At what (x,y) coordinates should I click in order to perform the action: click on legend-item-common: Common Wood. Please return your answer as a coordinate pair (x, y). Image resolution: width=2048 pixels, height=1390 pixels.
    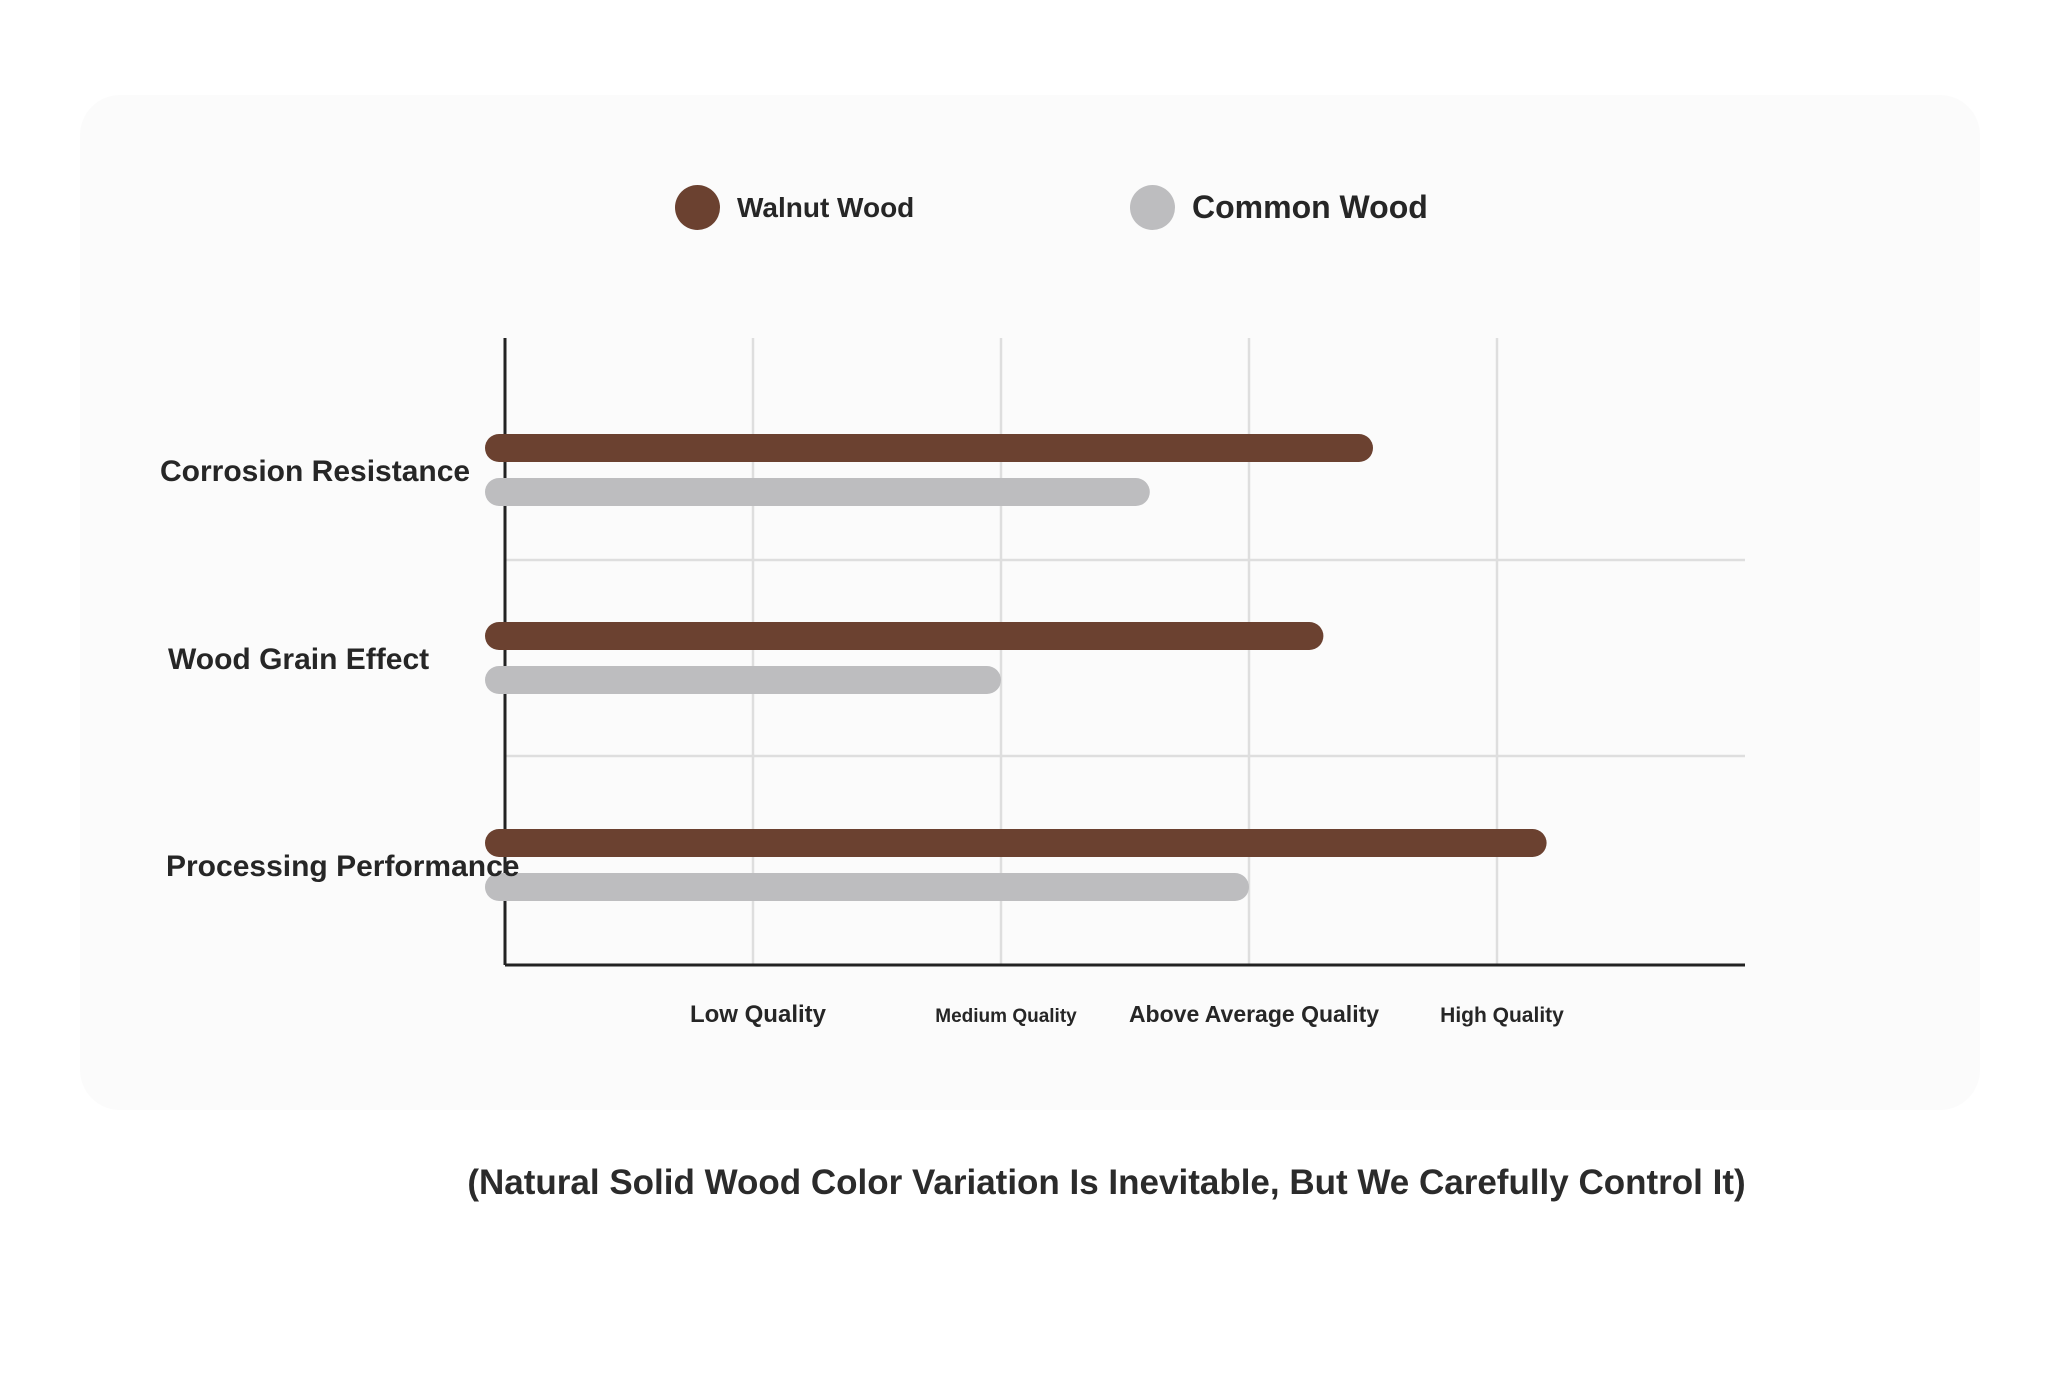
    Looking at the image, I should click on (1279, 207).